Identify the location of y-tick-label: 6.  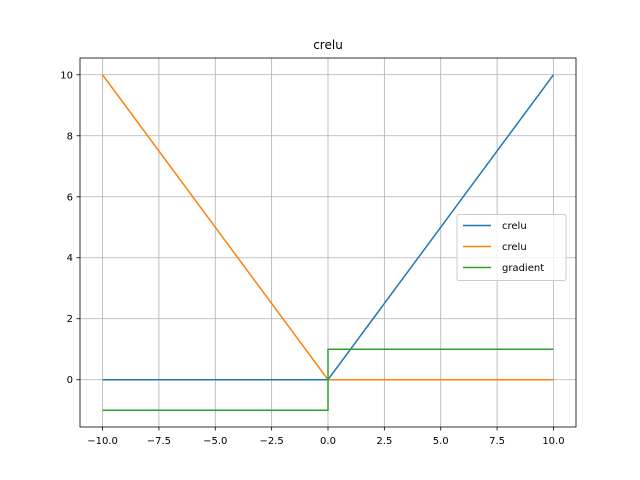
(70, 197).